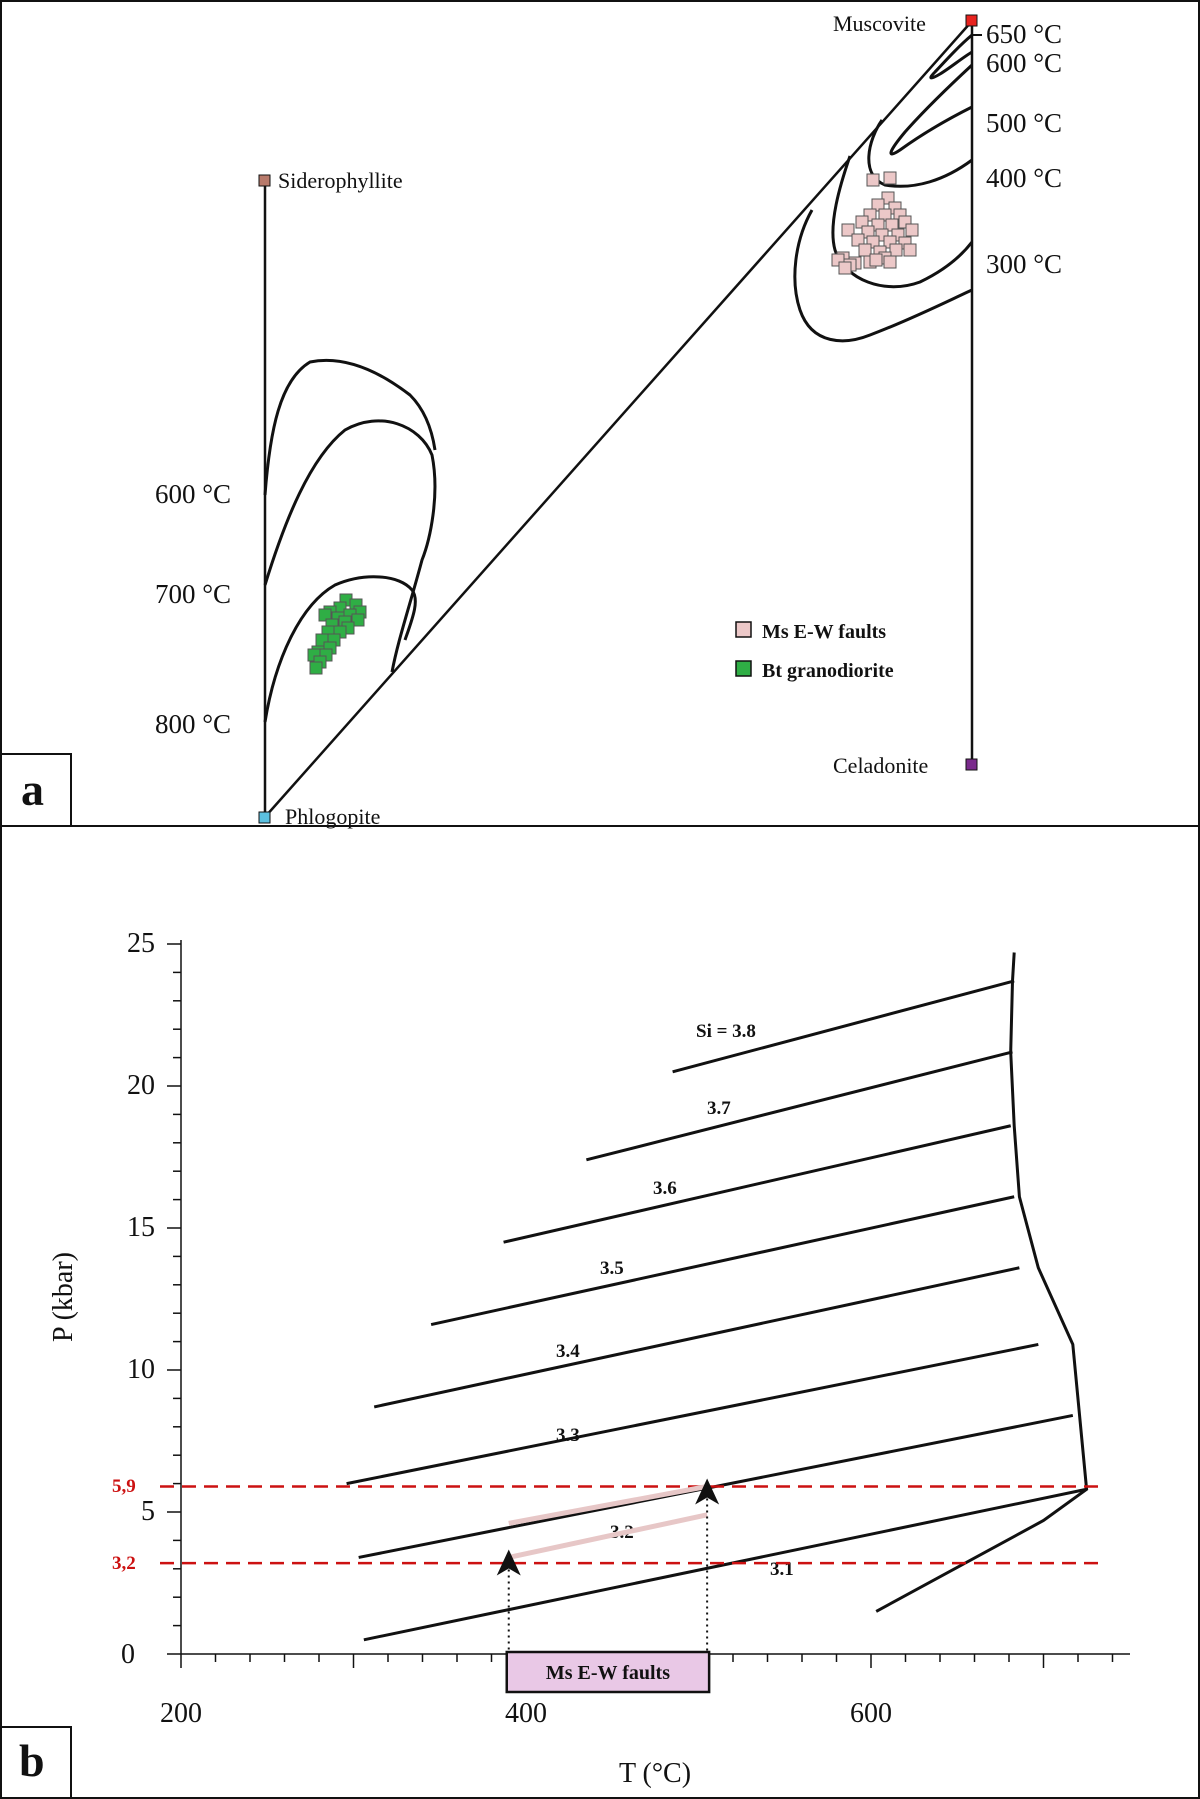 This screenshot has width=1200, height=1799. I want to click on isotherm-curve-800-left, so click(340, 649).